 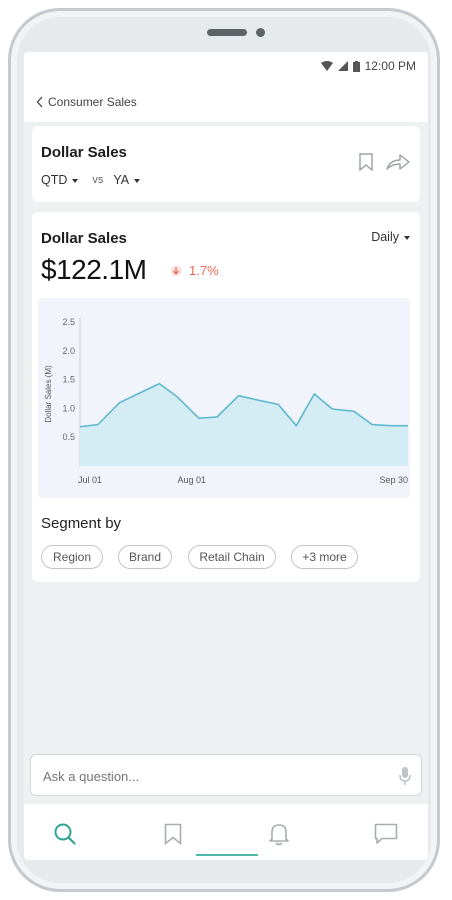 What do you see at coordinates (398, 162) in the screenshot?
I see `share-icon` at bounding box center [398, 162].